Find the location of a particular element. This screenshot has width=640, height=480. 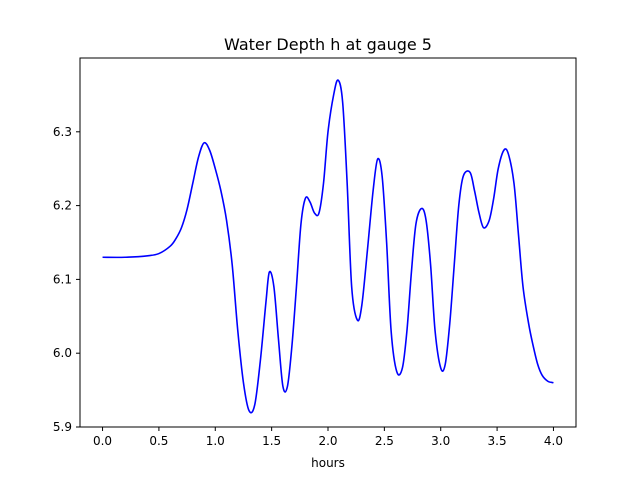

x-tick-label: 4.0 is located at coordinates (553, 441).